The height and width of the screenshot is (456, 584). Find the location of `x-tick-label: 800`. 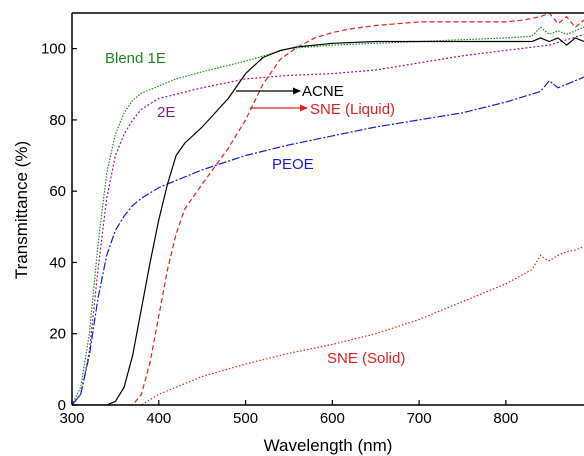

x-tick-label: 800 is located at coordinates (505, 418).